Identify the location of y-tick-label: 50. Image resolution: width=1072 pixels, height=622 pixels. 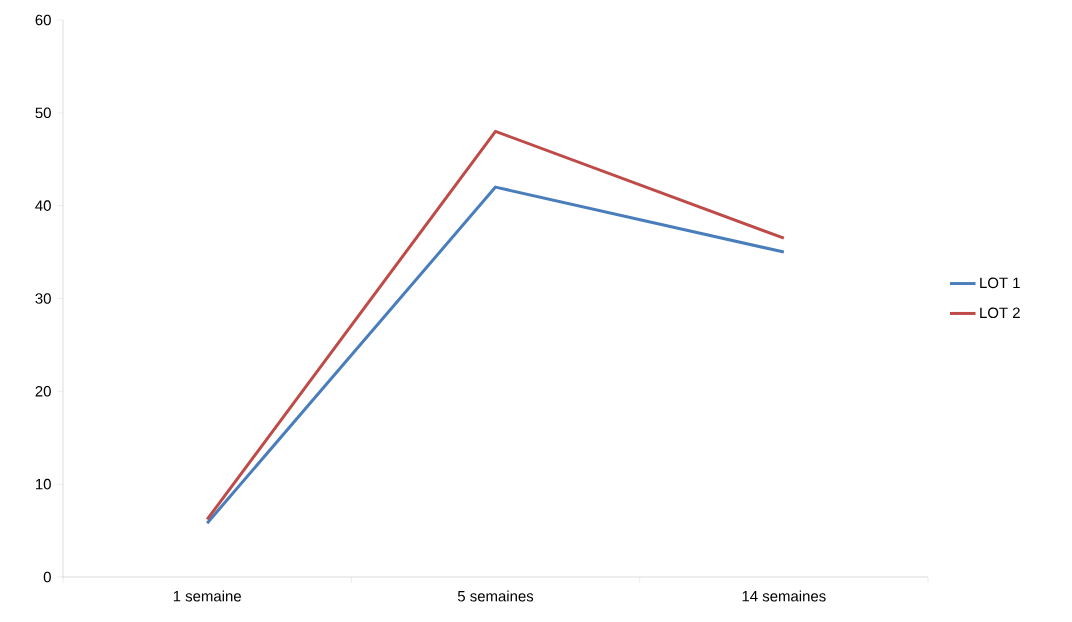
(43, 113).